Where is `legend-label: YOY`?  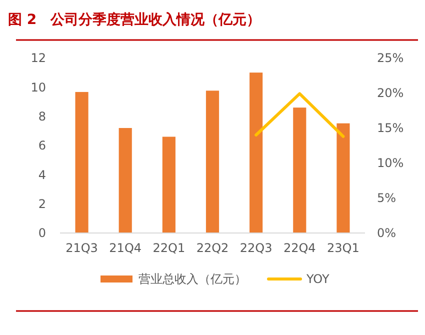
legend-label: YOY is located at coordinates (318, 279).